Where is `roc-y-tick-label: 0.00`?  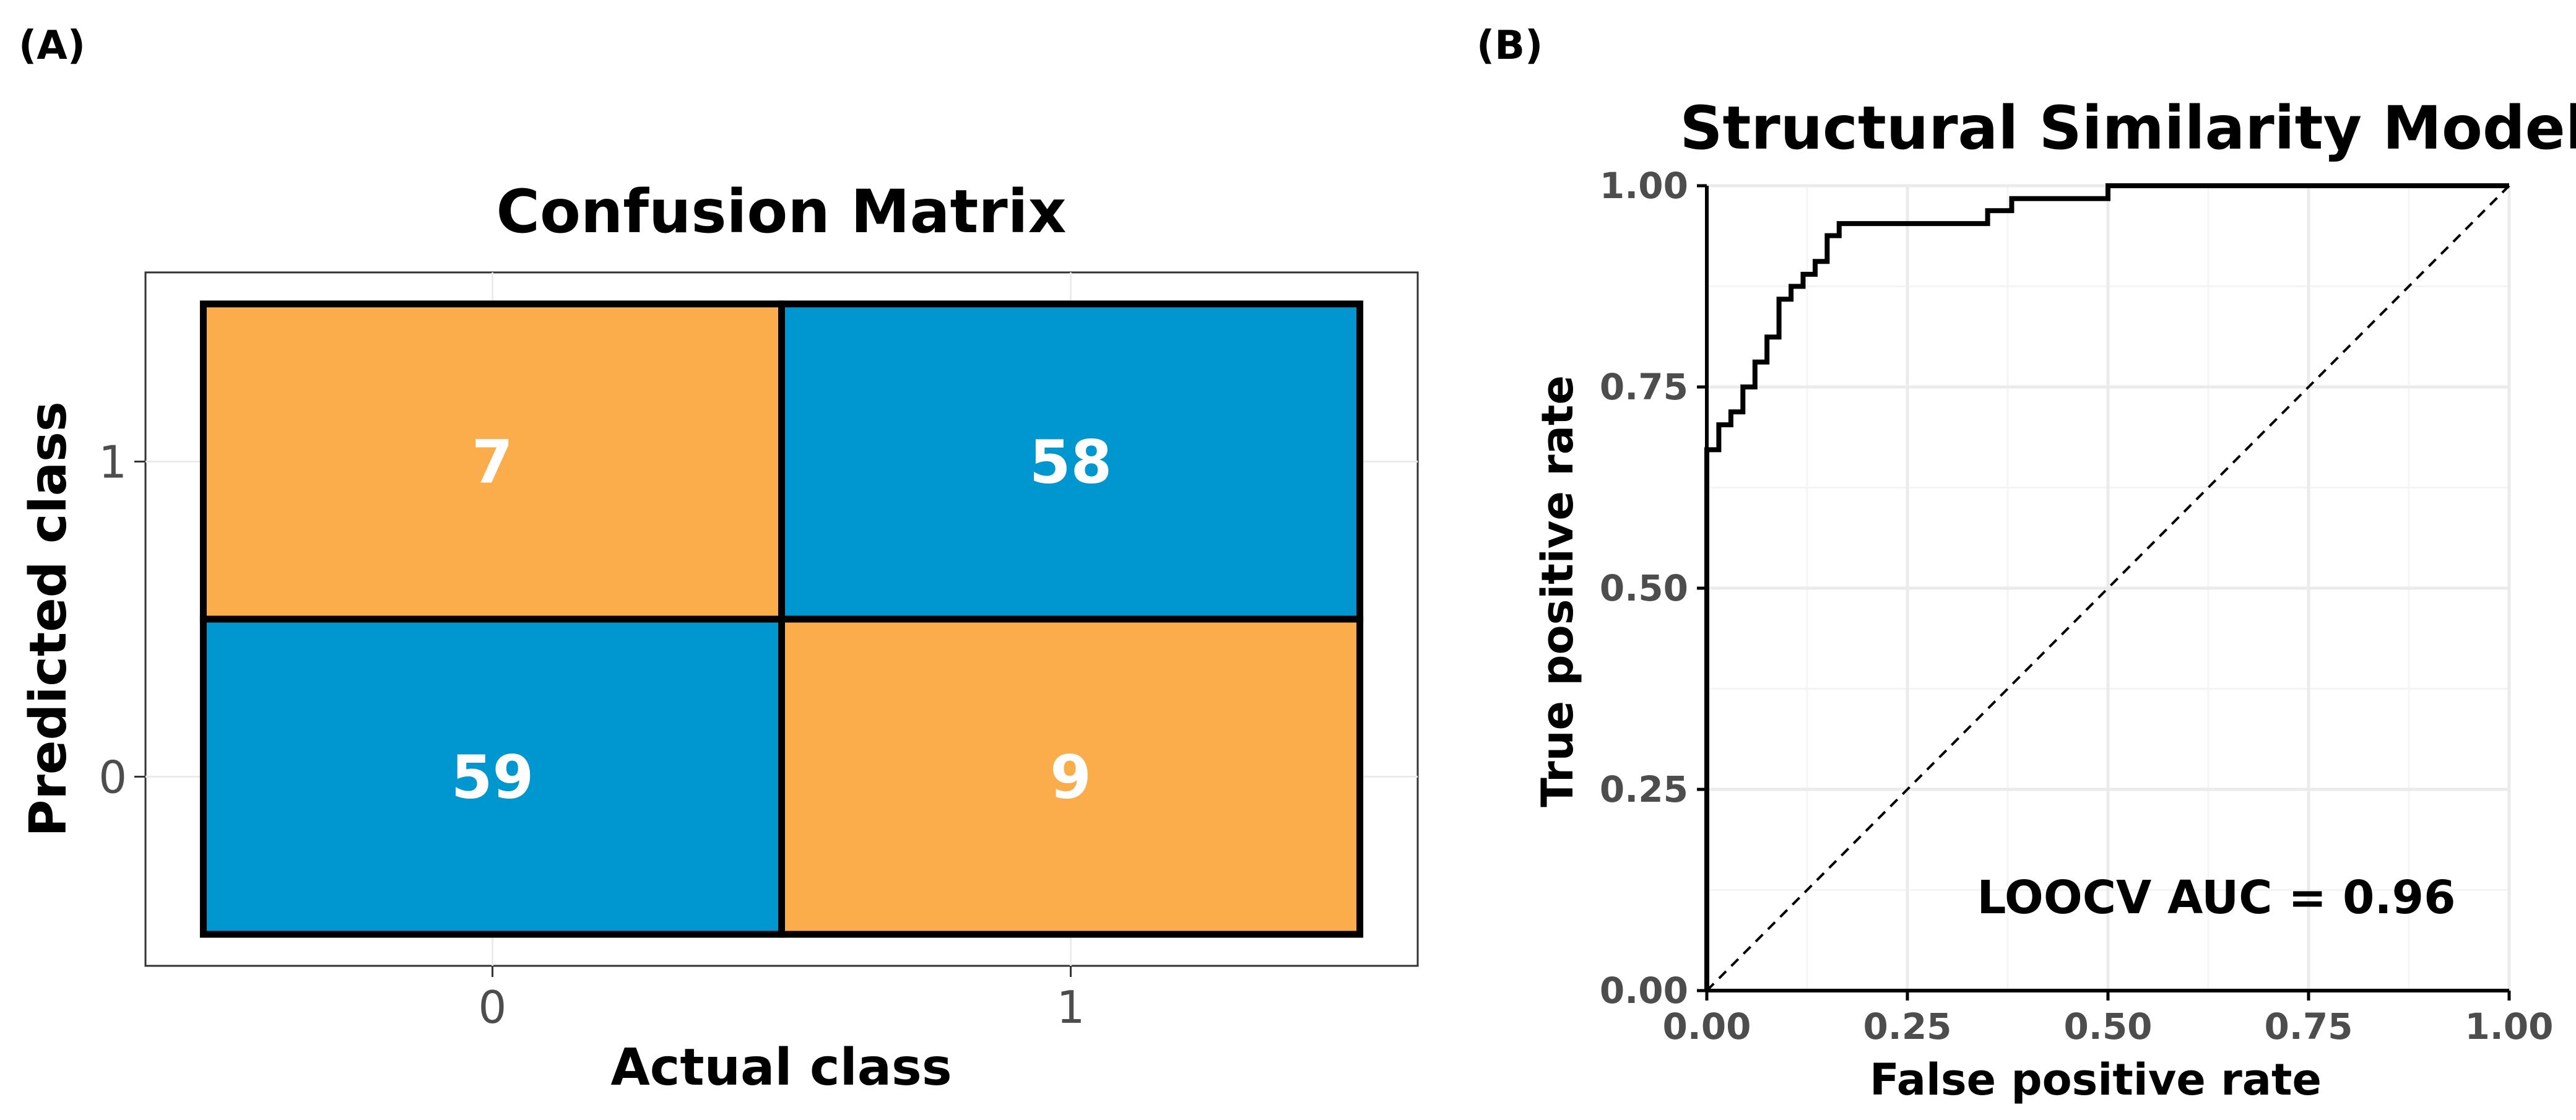
roc-y-tick-label: 0.00 is located at coordinates (1644, 991).